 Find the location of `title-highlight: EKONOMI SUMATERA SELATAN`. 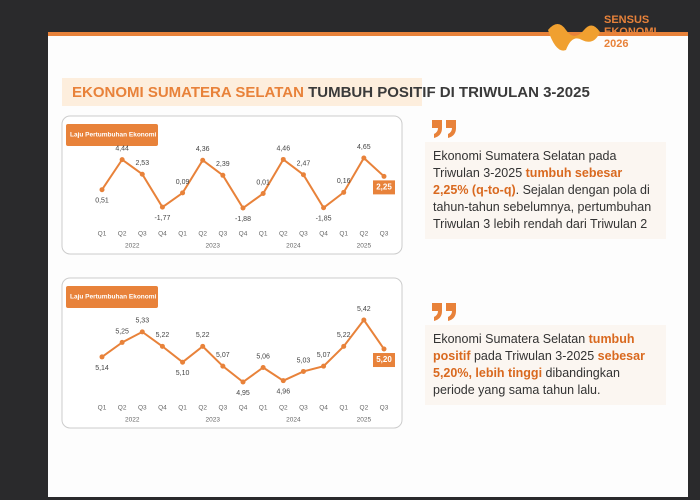

title-highlight: EKONOMI SUMATERA SELATAN is located at coordinates (188, 92).